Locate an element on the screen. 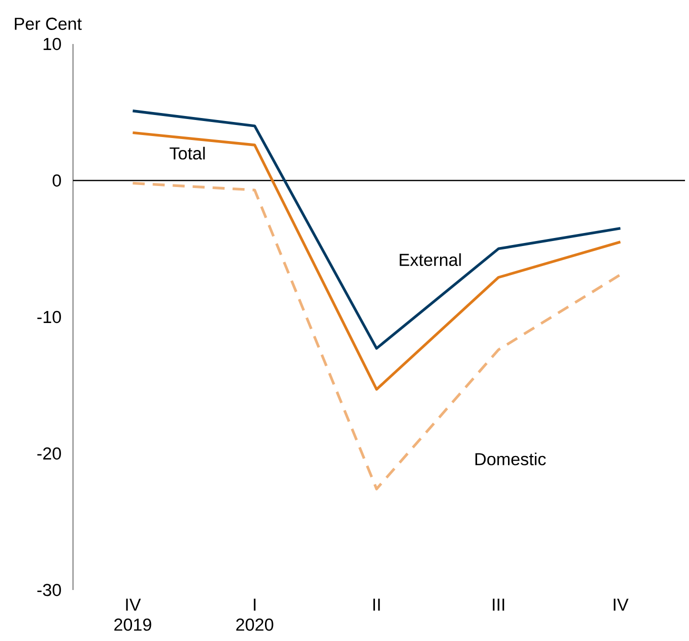 Image resolution: width=689 pixels, height=641 pixels. series-label: Total is located at coordinates (187, 153).